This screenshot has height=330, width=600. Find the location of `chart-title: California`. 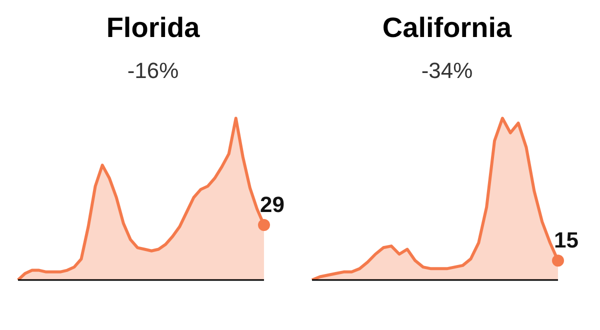

chart-title: California is located at coordinates (447, 28).